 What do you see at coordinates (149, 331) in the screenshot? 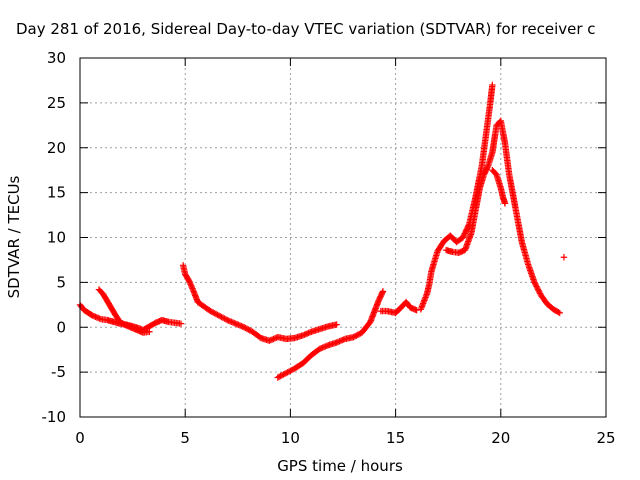
I see `track-b-point` at bounding box center [149, 331].